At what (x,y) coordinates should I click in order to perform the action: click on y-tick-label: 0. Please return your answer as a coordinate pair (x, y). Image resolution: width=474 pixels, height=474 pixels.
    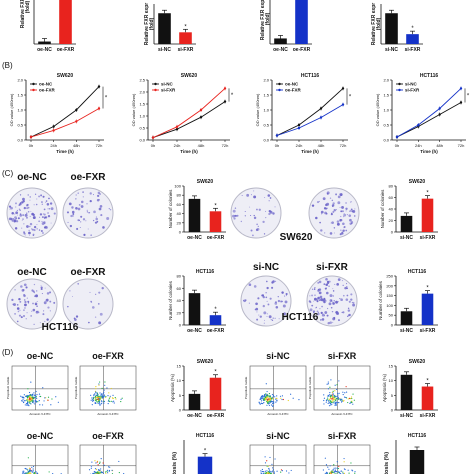
    Looking at the image, I should click on (180, 325).